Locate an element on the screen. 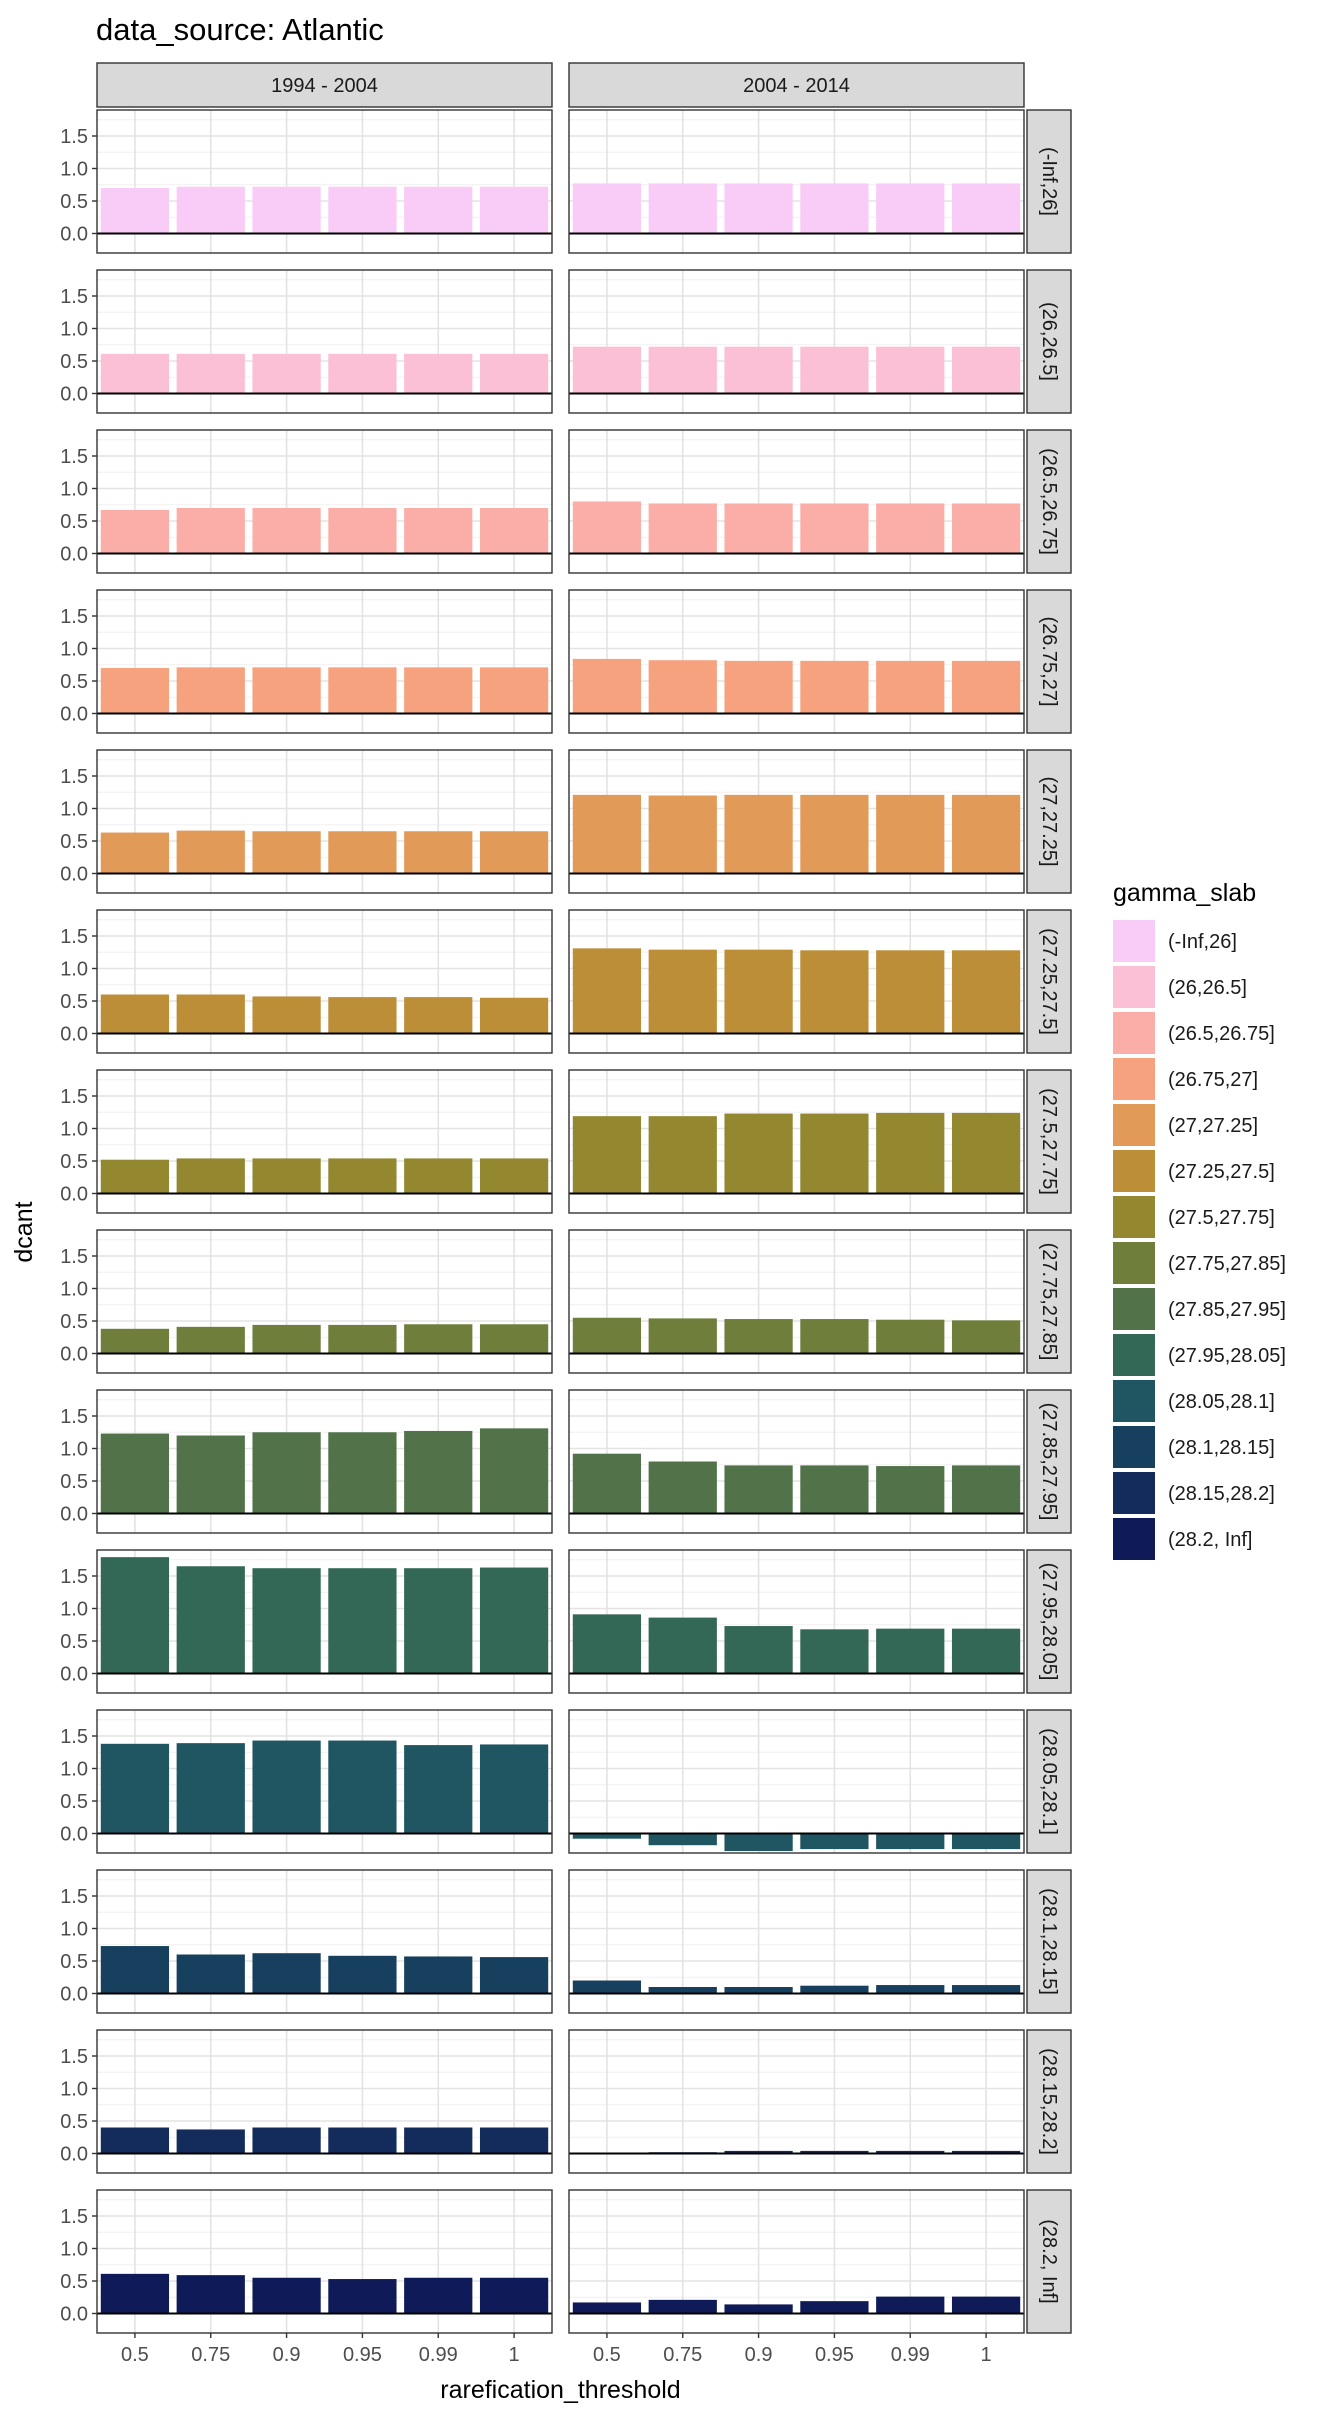 This screenshot has height=2424, width=1344. row-strip-label: (26.75,27] is located at coordinates (1049, 661).